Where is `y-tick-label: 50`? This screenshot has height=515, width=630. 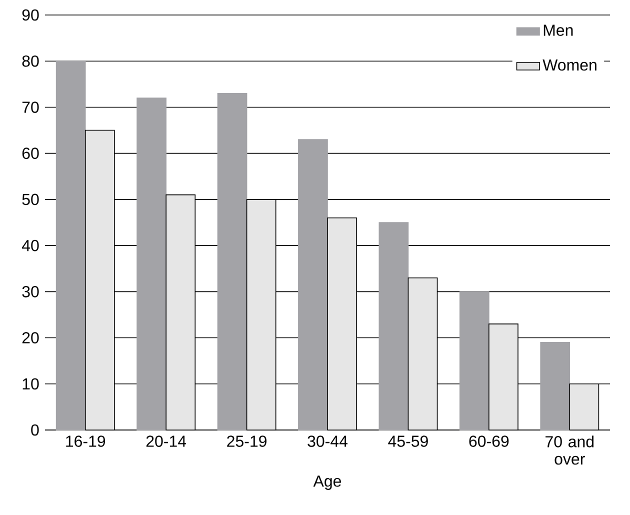 y-tick-label: 50 is located at coordinates (30, 200).